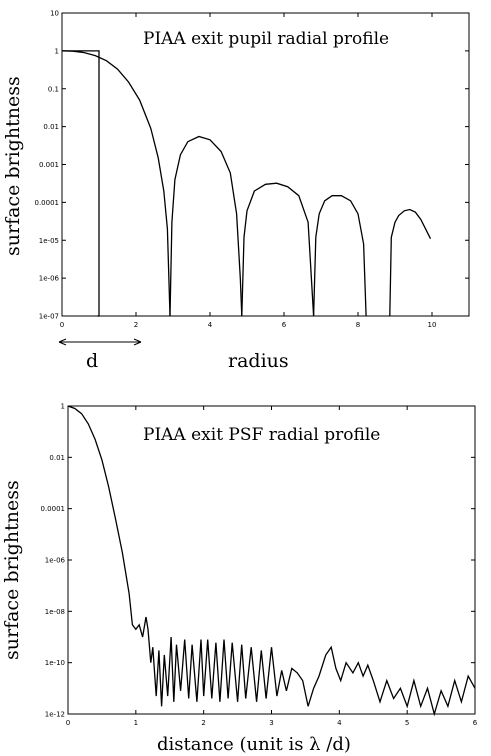 The width and height of the screenshot is (491, 756). Describe the element at coordinates (55, 612) in the screenshot. I see `y-tick-label: 1e-08` at that location.